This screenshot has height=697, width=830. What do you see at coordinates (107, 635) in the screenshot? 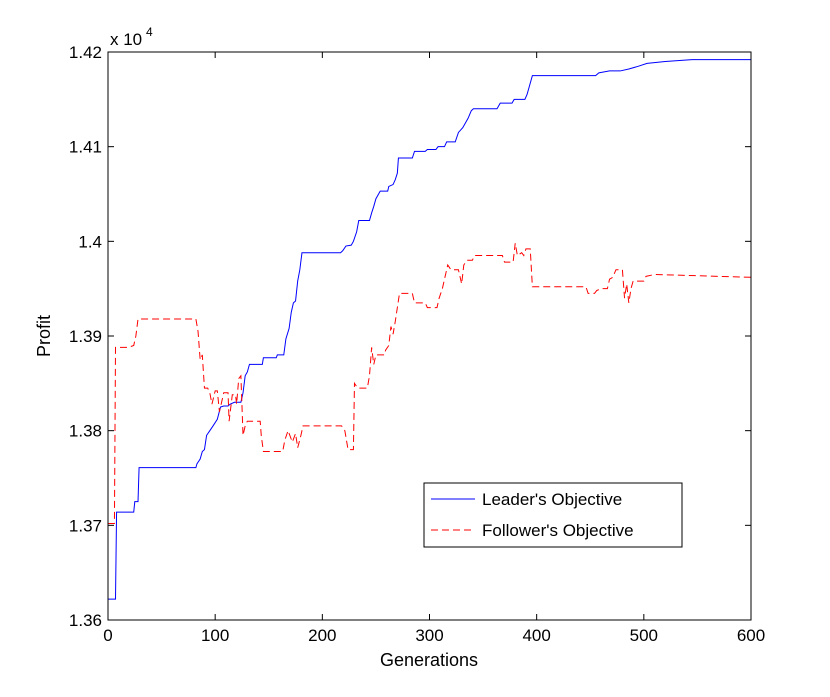
I see `x-tick-label: 0` at bounding box center [107, 635].